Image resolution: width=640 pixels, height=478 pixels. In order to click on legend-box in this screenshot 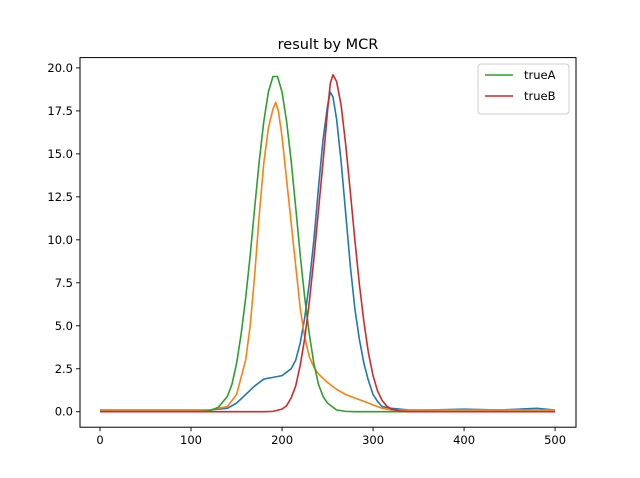, I will do `click(523, 89)`.